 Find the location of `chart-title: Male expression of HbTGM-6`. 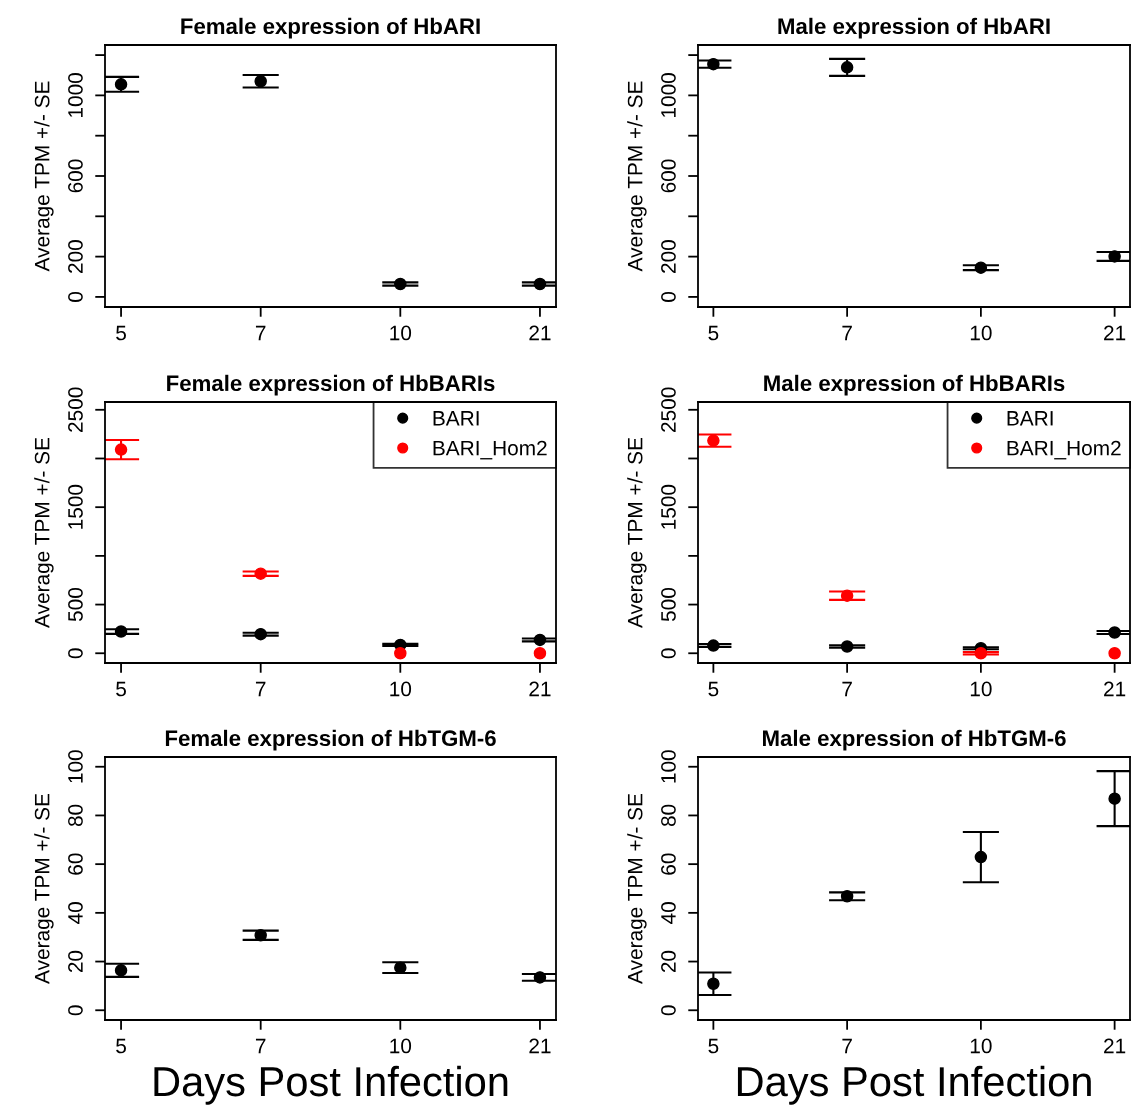

chart-title: Male expression of HbTGM-6 is located at coordinates (914, 740).